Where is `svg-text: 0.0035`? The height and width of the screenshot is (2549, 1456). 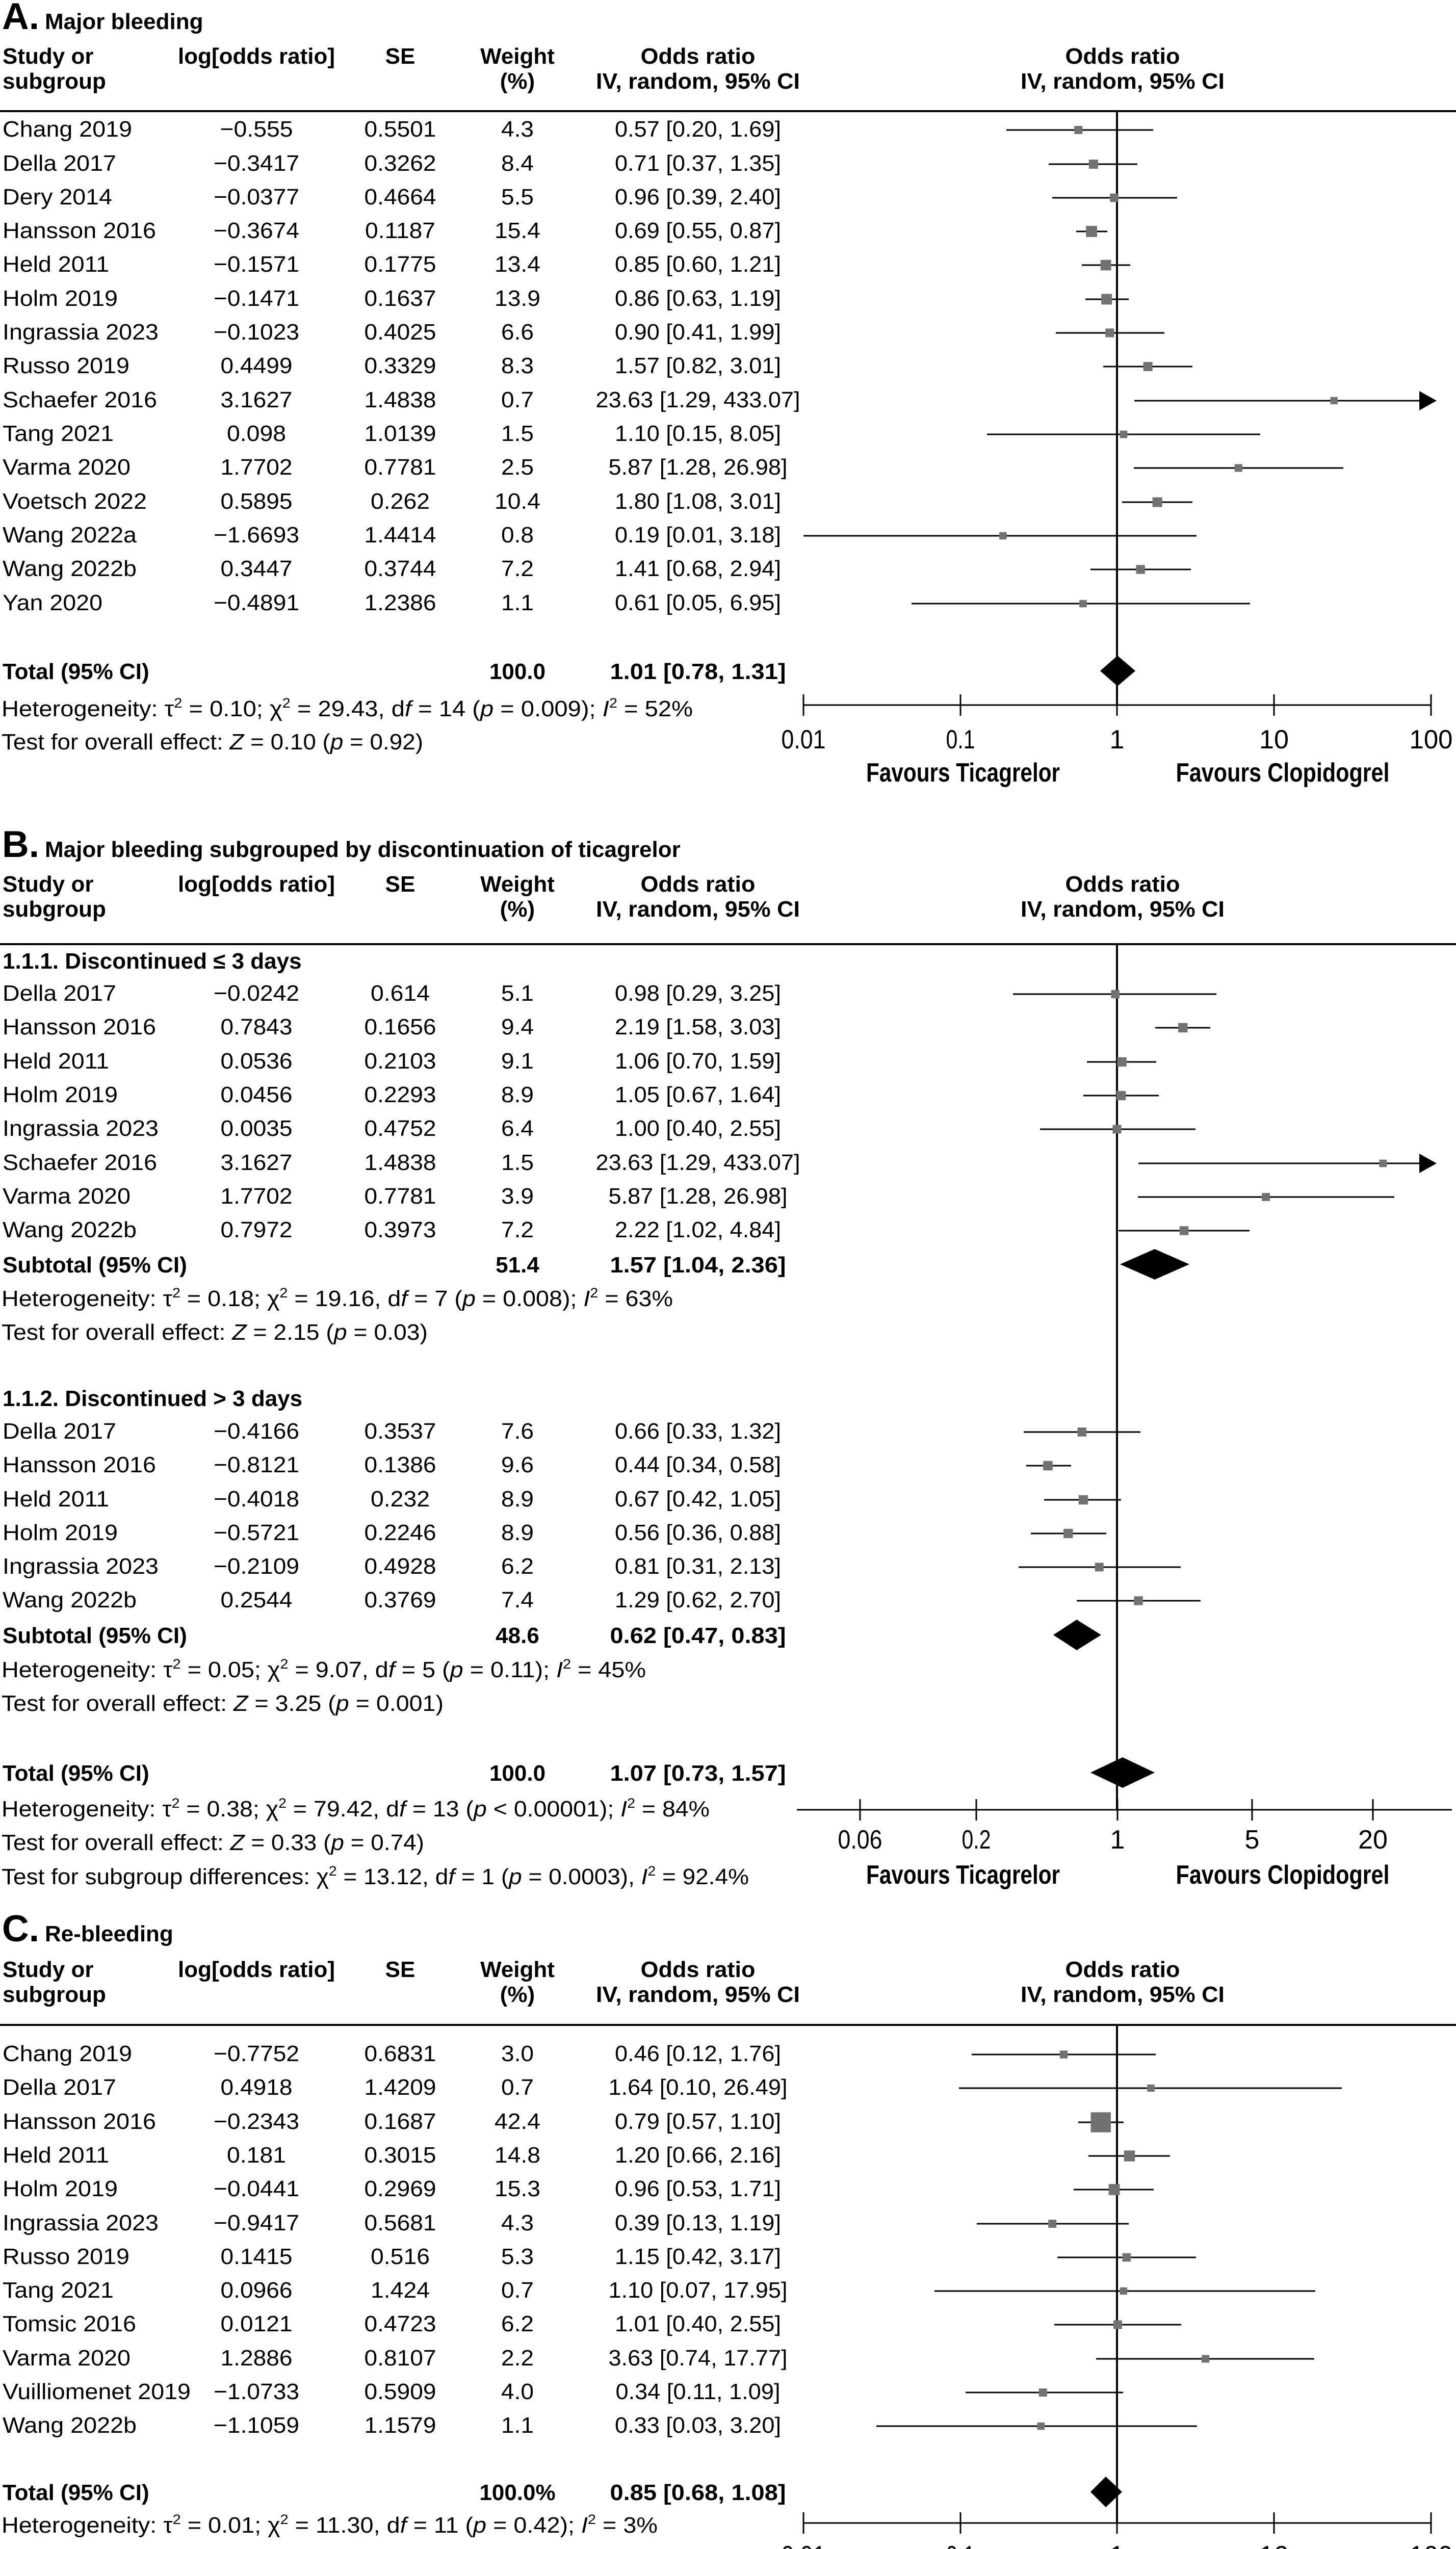 svg-text: 0.0035 is located at coordinates (257, 1128).